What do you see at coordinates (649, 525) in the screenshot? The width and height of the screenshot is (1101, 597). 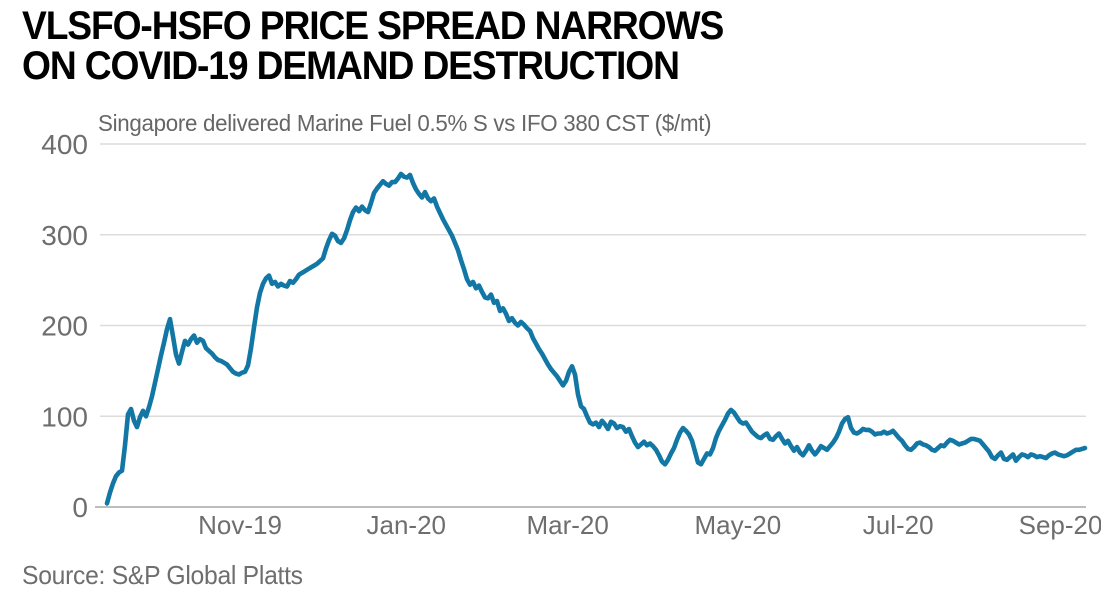 I see `x-axis-labels: Nov-19 Jan-20 Mar-20 May-20 Jul-20 Sep-20` at bounding box center [649, 525].